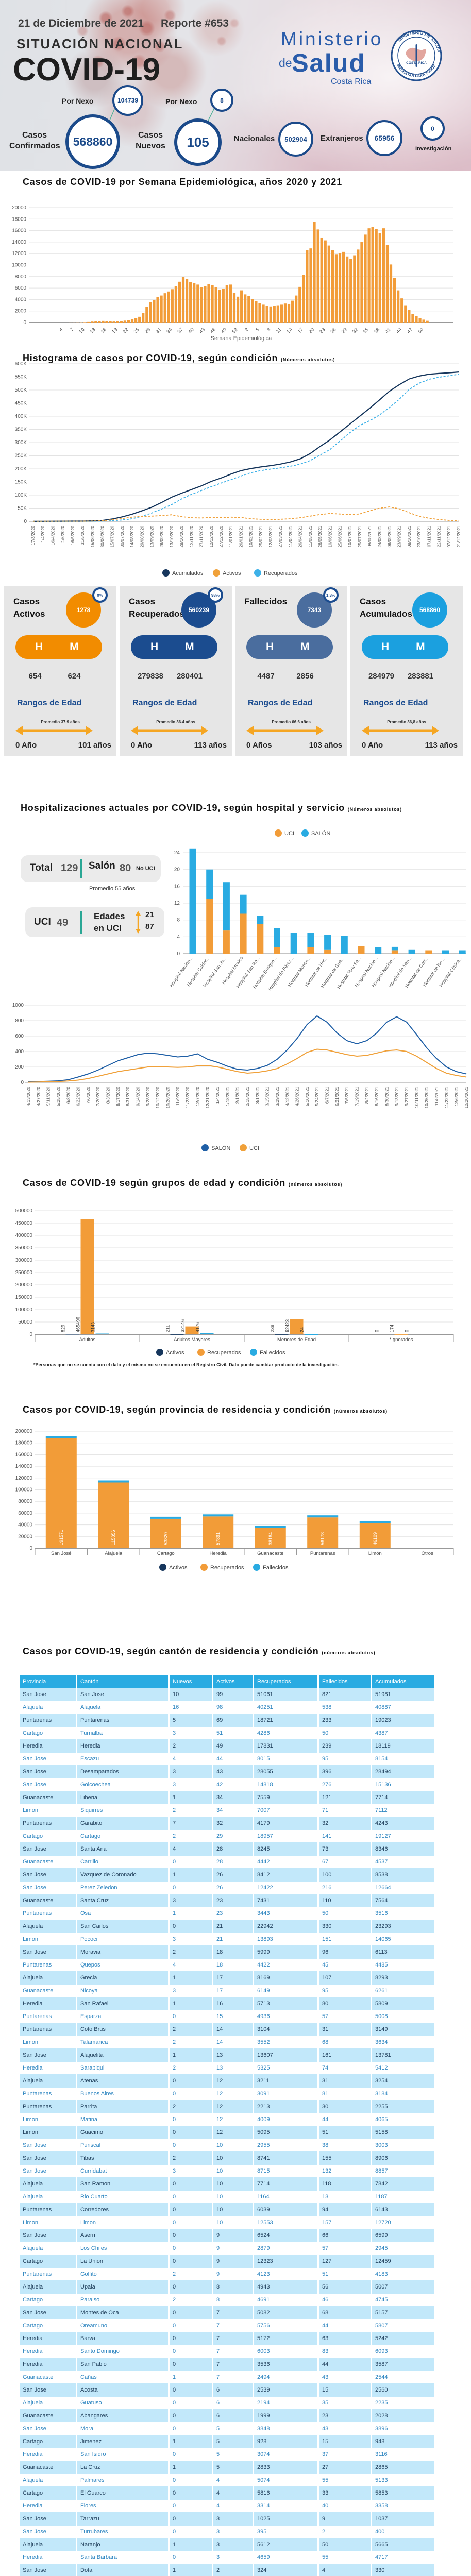  I want to click on svg-text: Menores de Edad, so click(296, 1340).